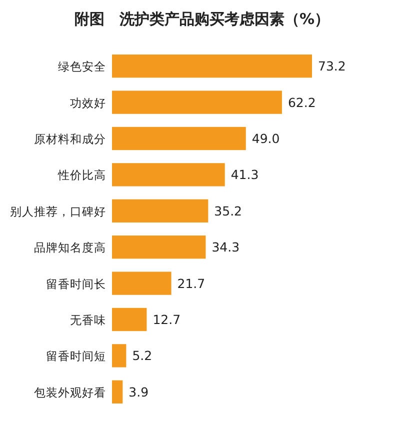 Image resolution: width=404 pixels, height=421 pixels. Describe the element at coordinates (302, 102) in the screenshot. I see `data-label: 62.2` at that location.